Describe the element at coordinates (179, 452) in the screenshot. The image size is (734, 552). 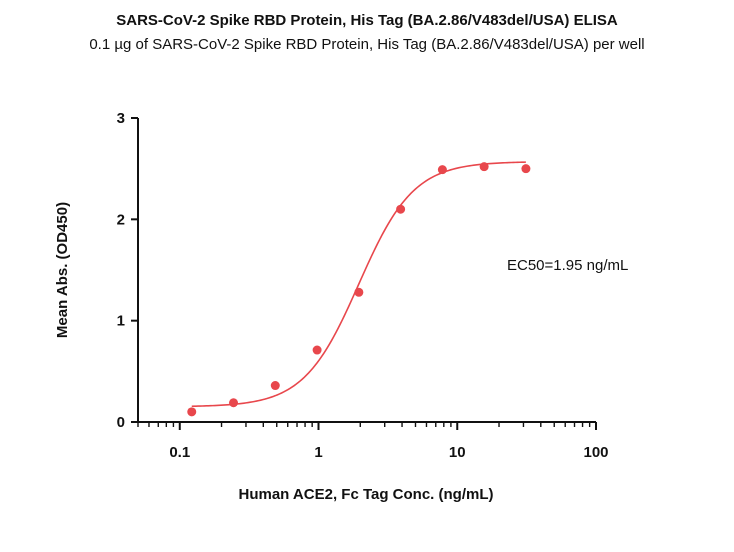
I see `x-tick-label: 0.1` at that location.